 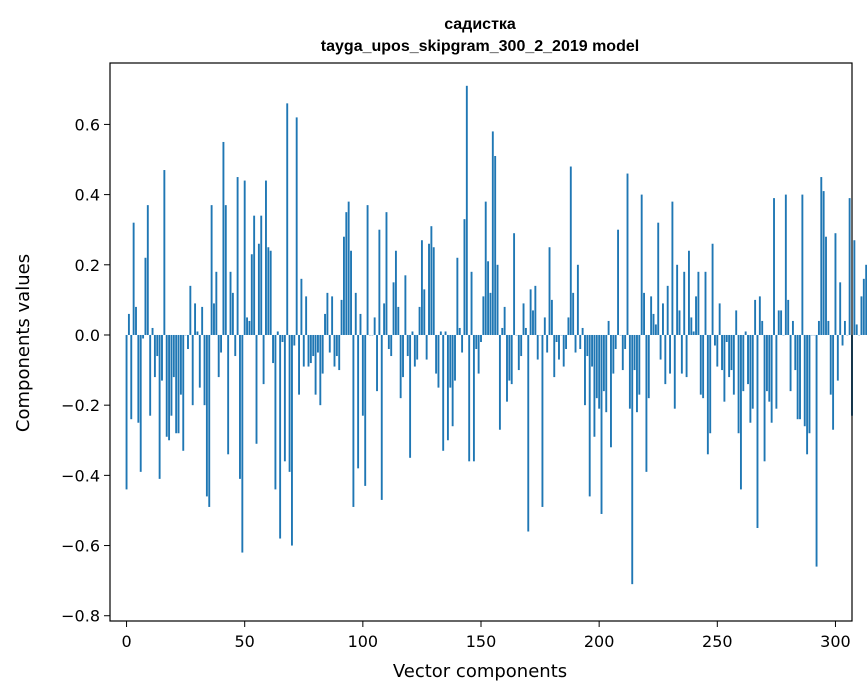 What do you see at coordinates (87, 124) in the screenshot?
I see `y-tick-label: 0.6` at bounding box center [87, 124].